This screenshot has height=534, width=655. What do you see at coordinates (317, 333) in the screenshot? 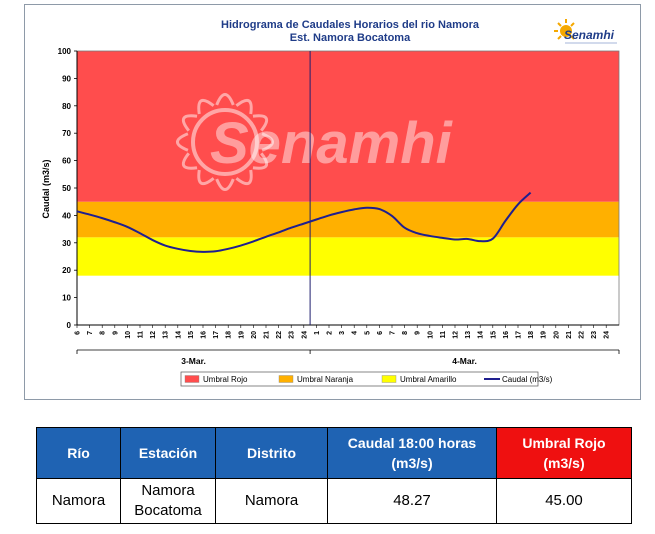
I see `x-tick-label: 1` at bounding box center [317, 333].